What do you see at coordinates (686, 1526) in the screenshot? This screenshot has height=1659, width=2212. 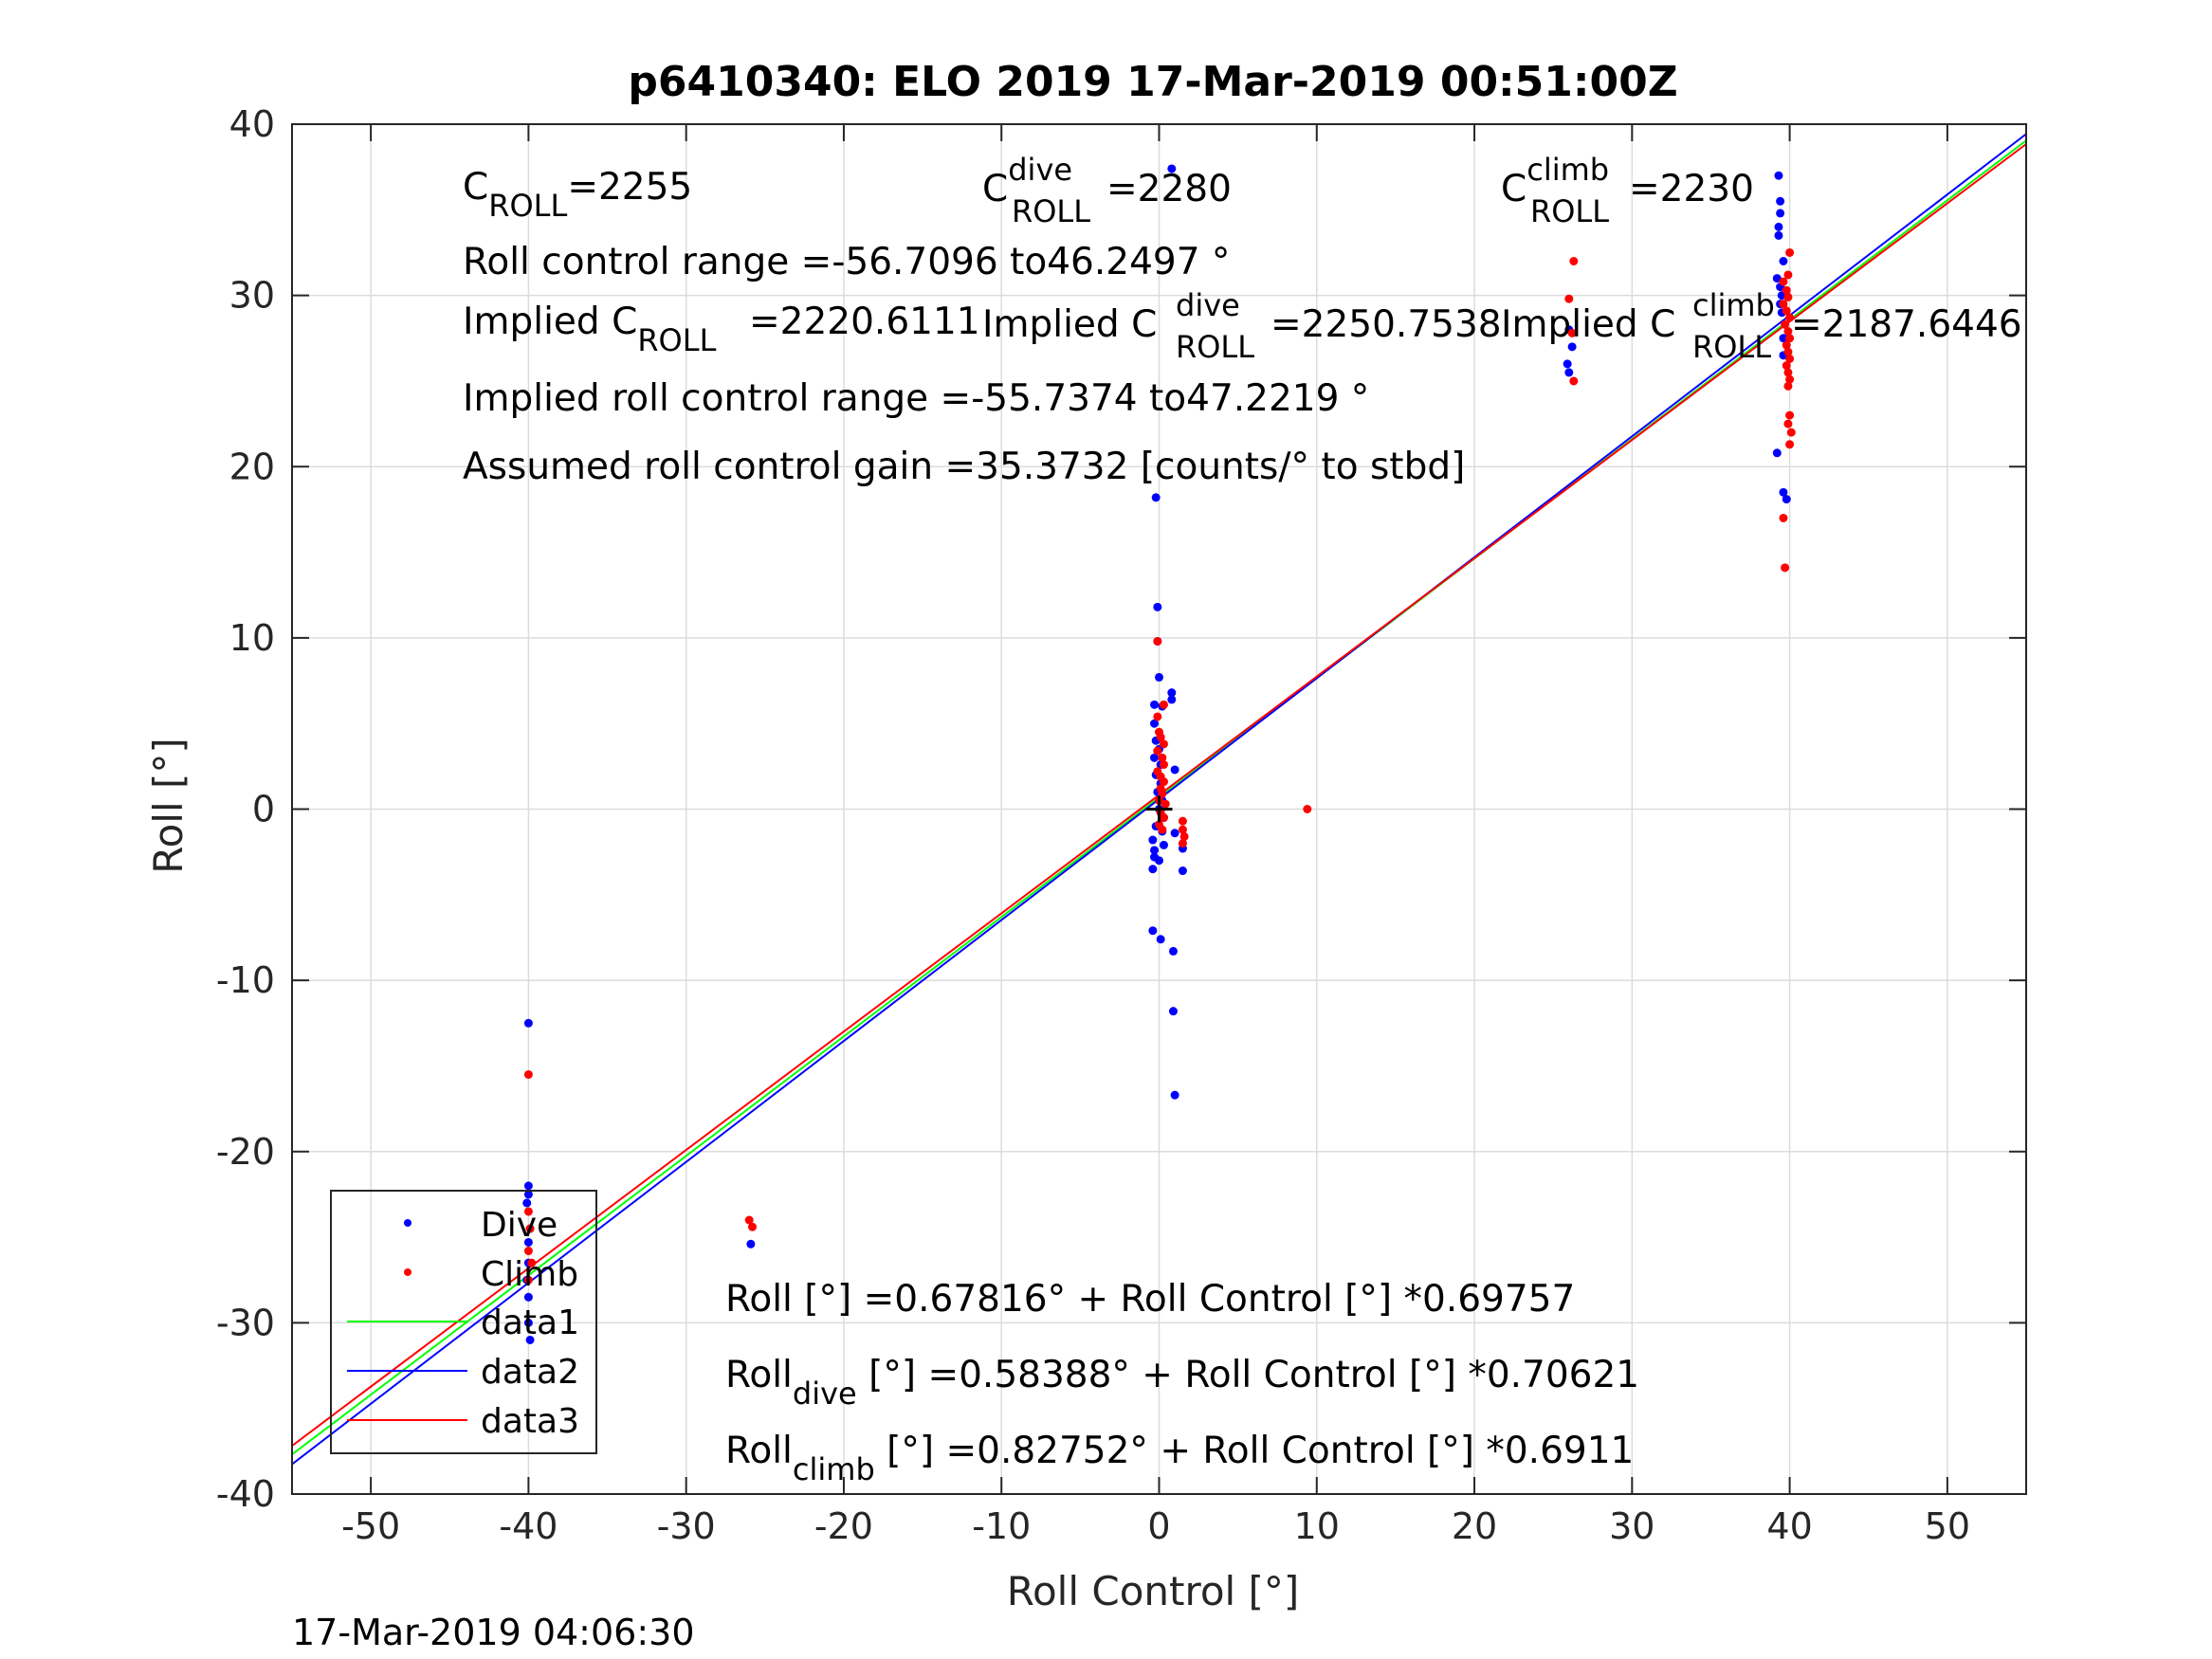 I see `x-tick-label: -30` at bounding box center [686, 1526].